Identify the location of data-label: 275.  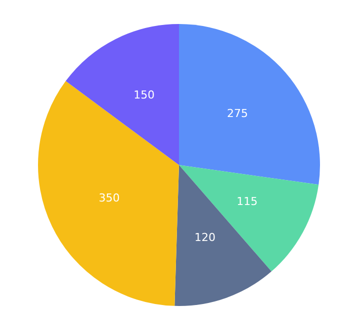
(237, 113).